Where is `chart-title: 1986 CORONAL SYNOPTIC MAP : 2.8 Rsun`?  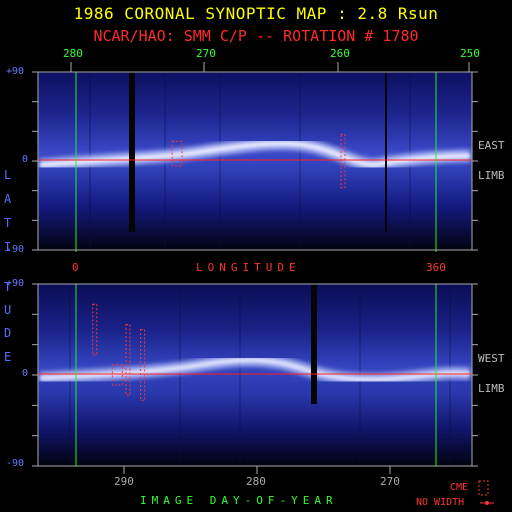
chart-title: 1986 CORONAL SYNOPTIC MAP : 2.8 Rsun is located at coordinates (256, 13).